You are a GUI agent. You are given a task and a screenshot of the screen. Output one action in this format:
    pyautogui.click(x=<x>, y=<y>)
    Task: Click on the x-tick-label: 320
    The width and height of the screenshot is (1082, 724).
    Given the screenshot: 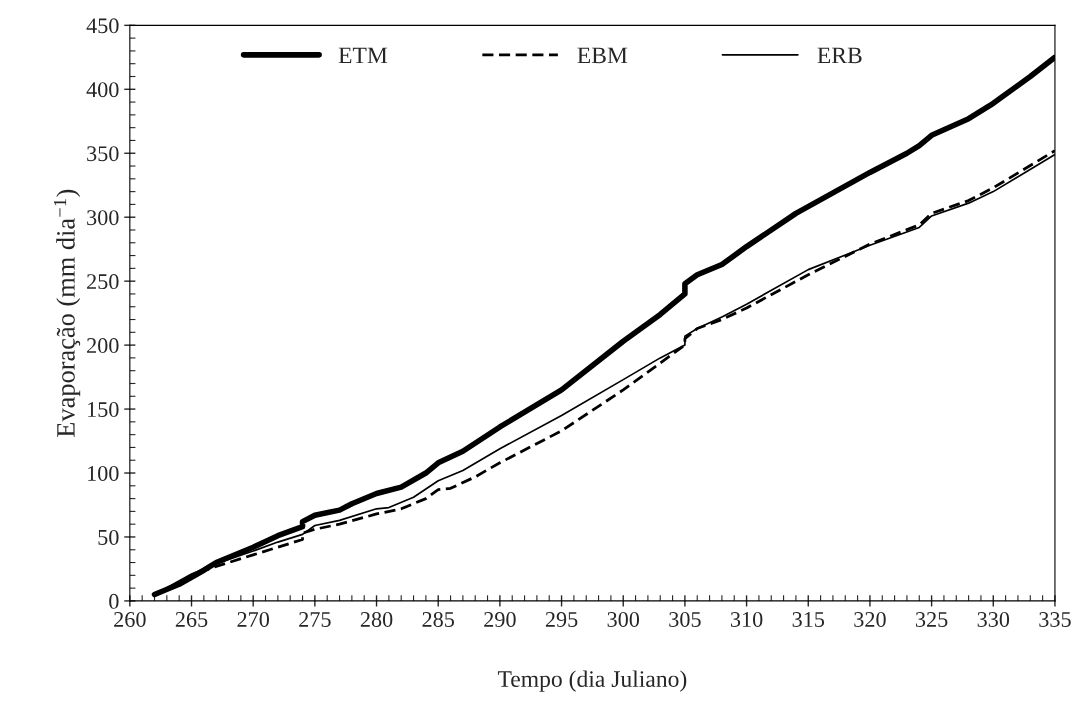 What is the action you would take?
    pyautogui.click(x=870, y=619)
    